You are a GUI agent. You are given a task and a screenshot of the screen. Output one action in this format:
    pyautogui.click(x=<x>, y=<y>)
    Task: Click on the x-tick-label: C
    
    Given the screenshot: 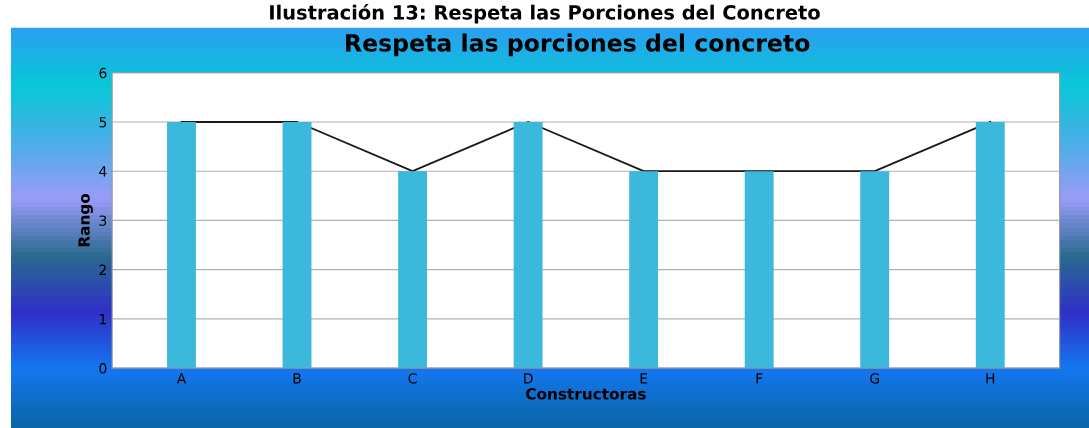 What is the action you would take?
    pyautogui.click(x=412, y=378)
    